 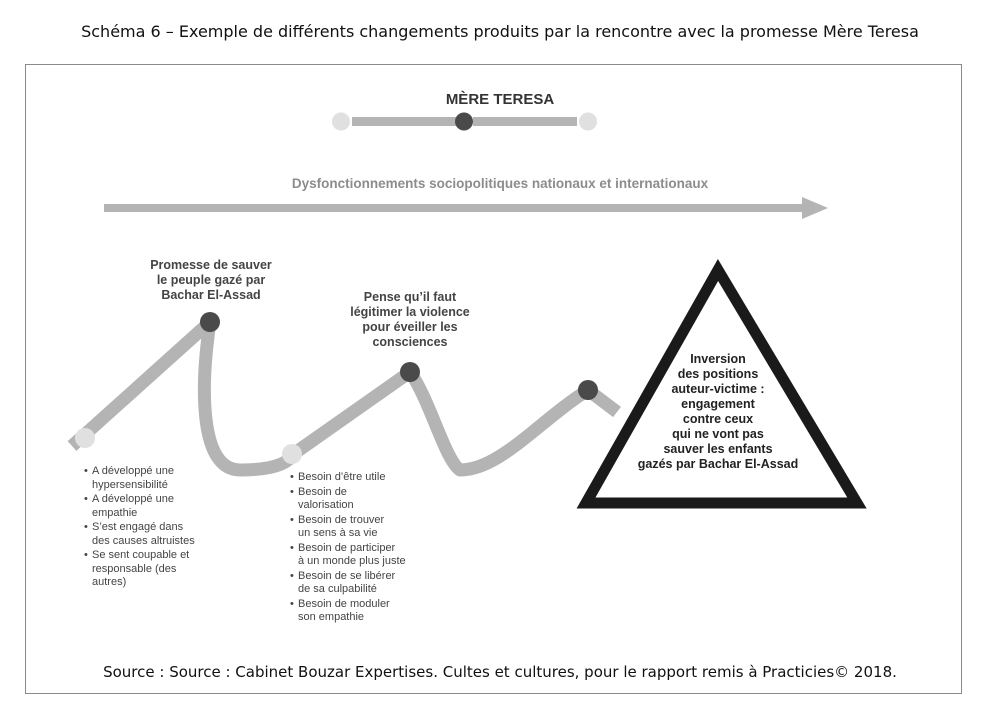 I want to click on inversion-triangle, so click(x=721, y=384).